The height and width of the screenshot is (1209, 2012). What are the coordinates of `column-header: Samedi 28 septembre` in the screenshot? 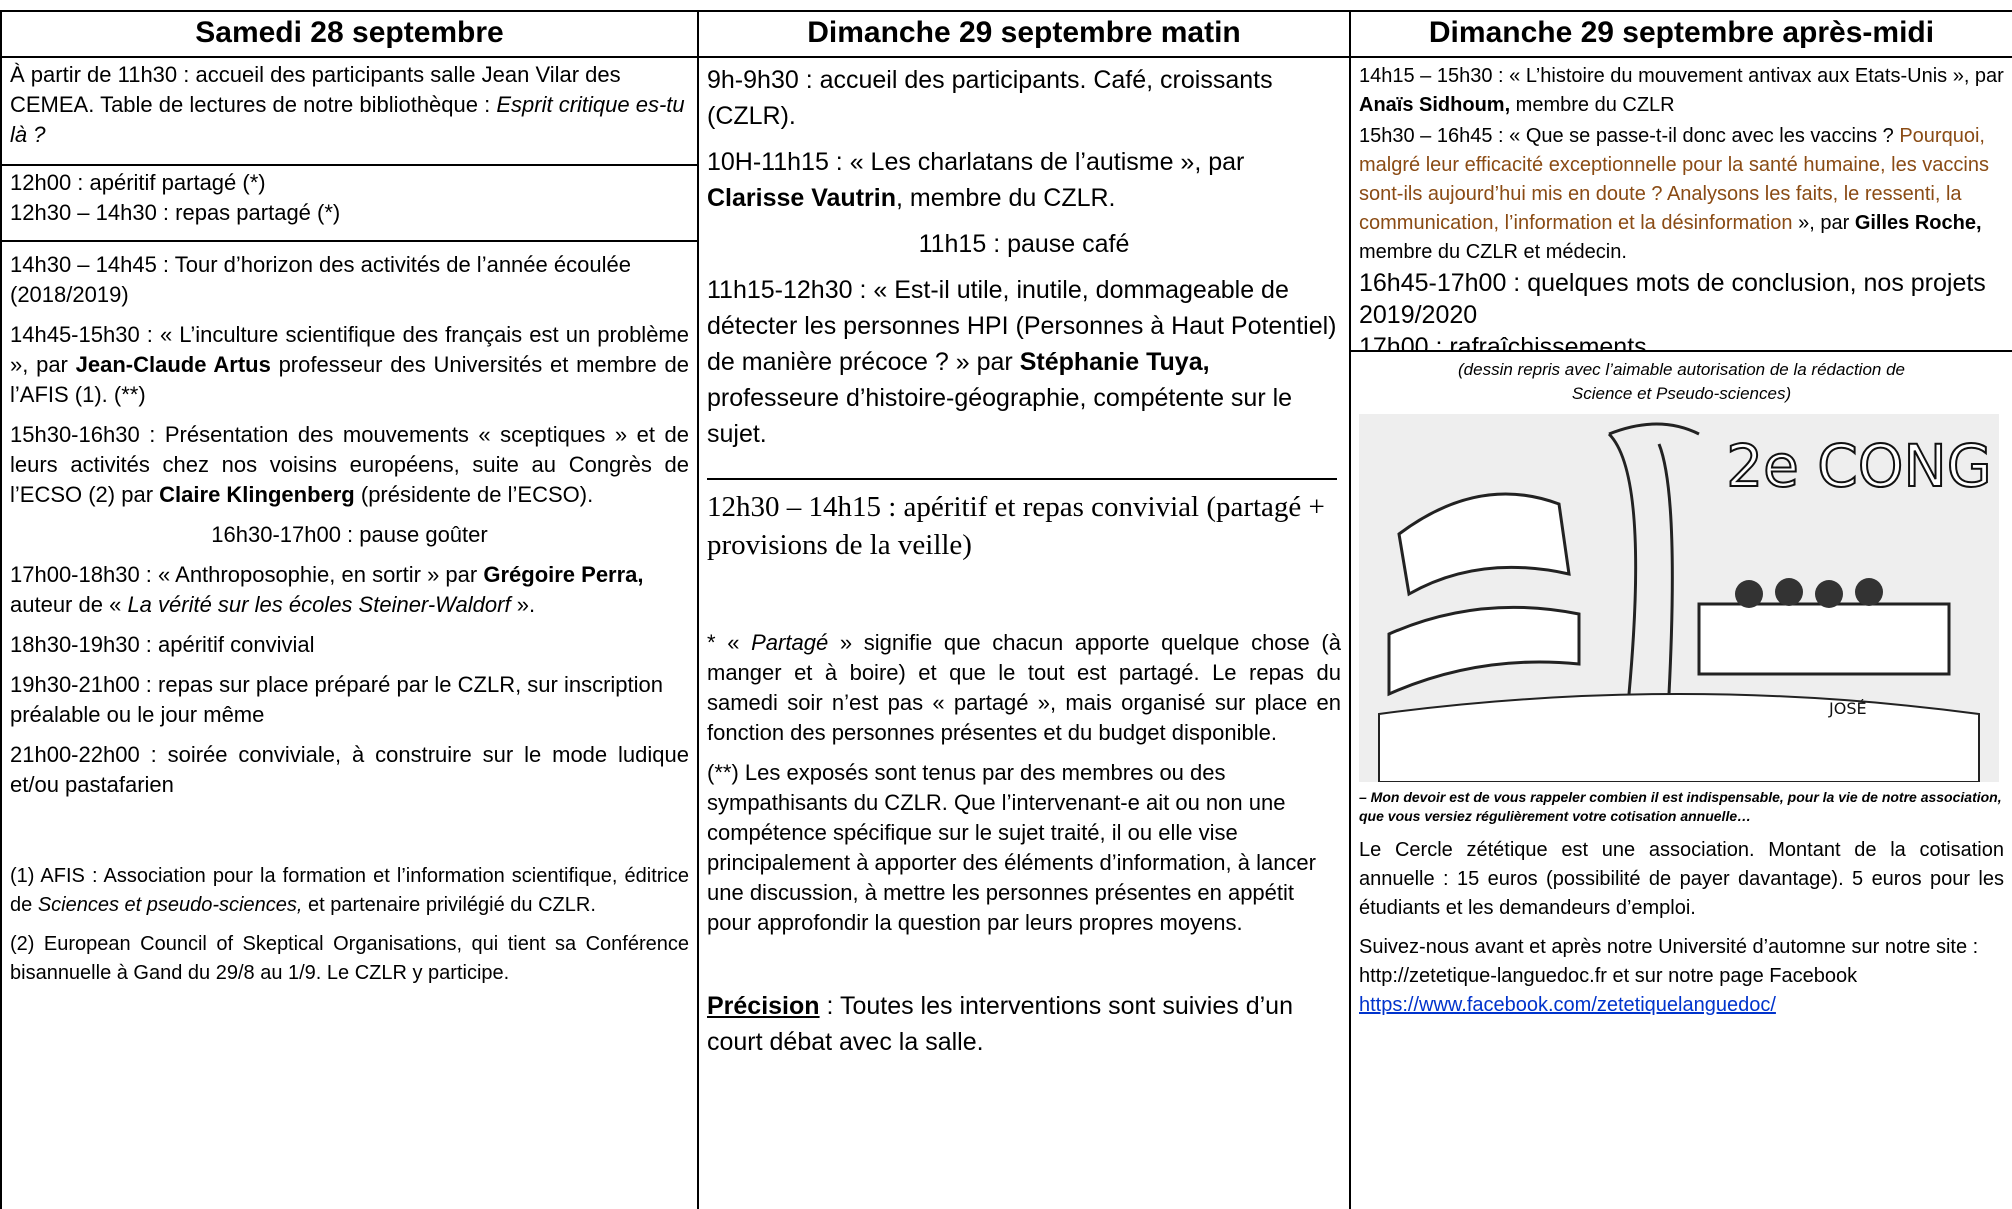 It's located at (349, 34).